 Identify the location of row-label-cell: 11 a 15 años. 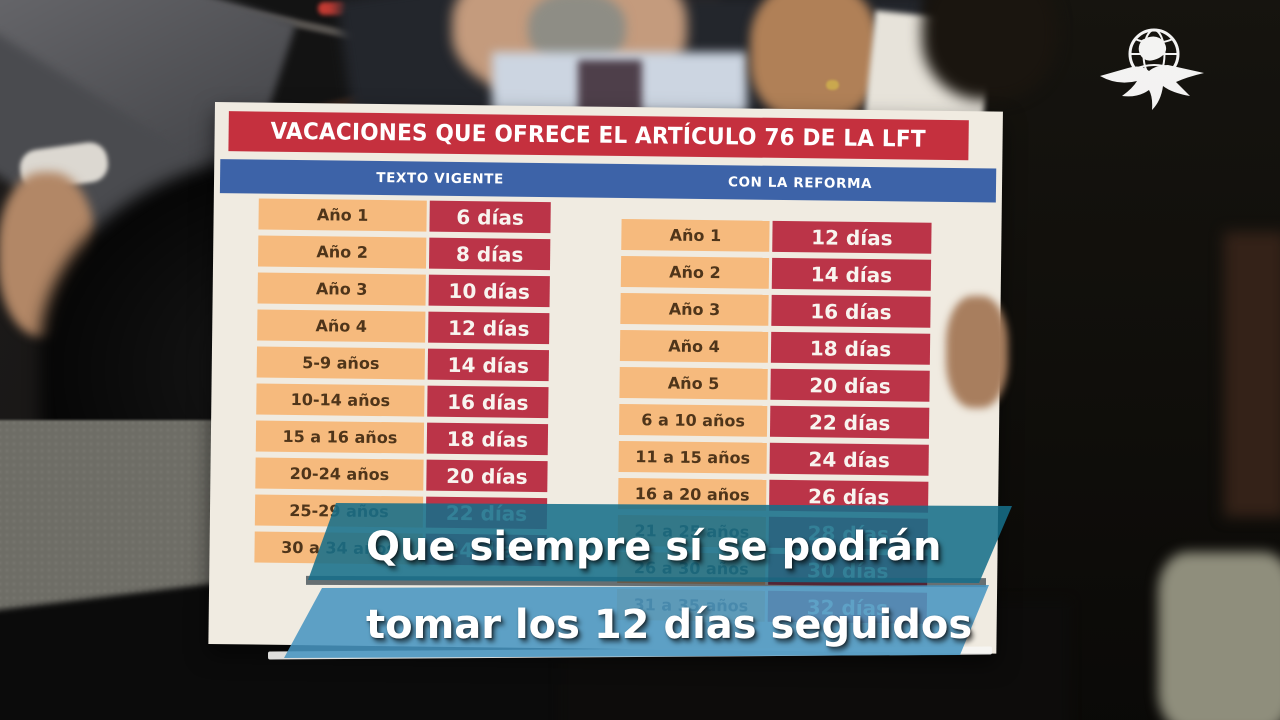
(692, 457).